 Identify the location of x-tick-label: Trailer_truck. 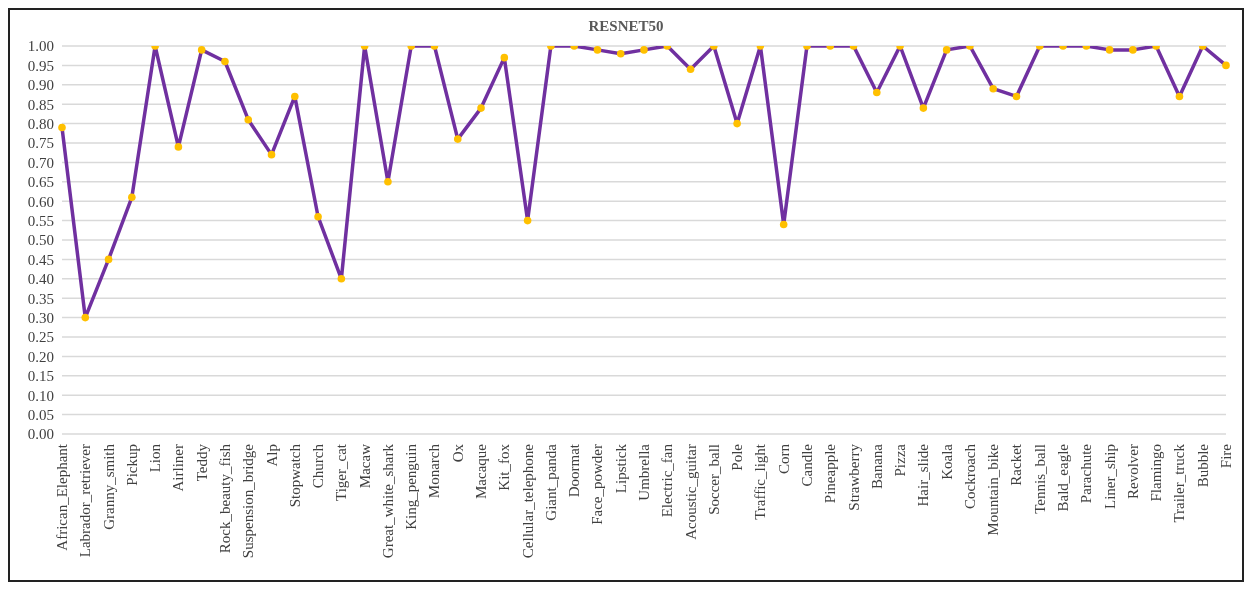
(1179, 483).